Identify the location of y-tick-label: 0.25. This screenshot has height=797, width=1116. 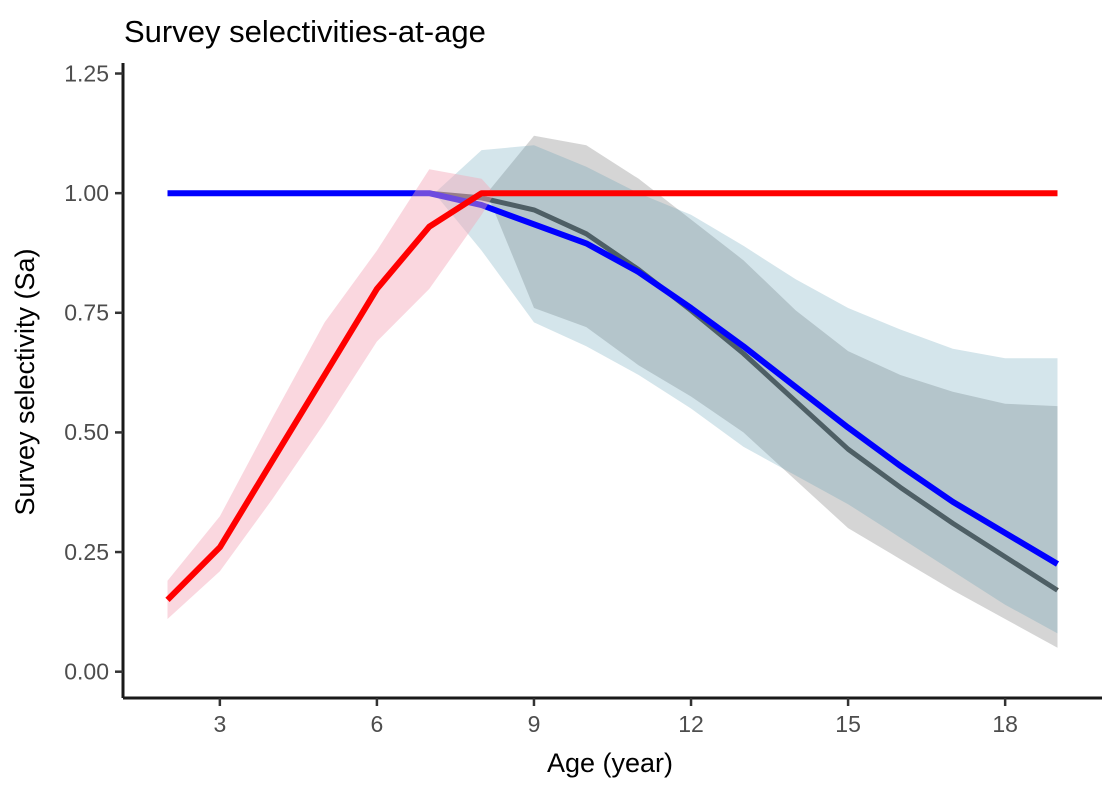
(86, 552).